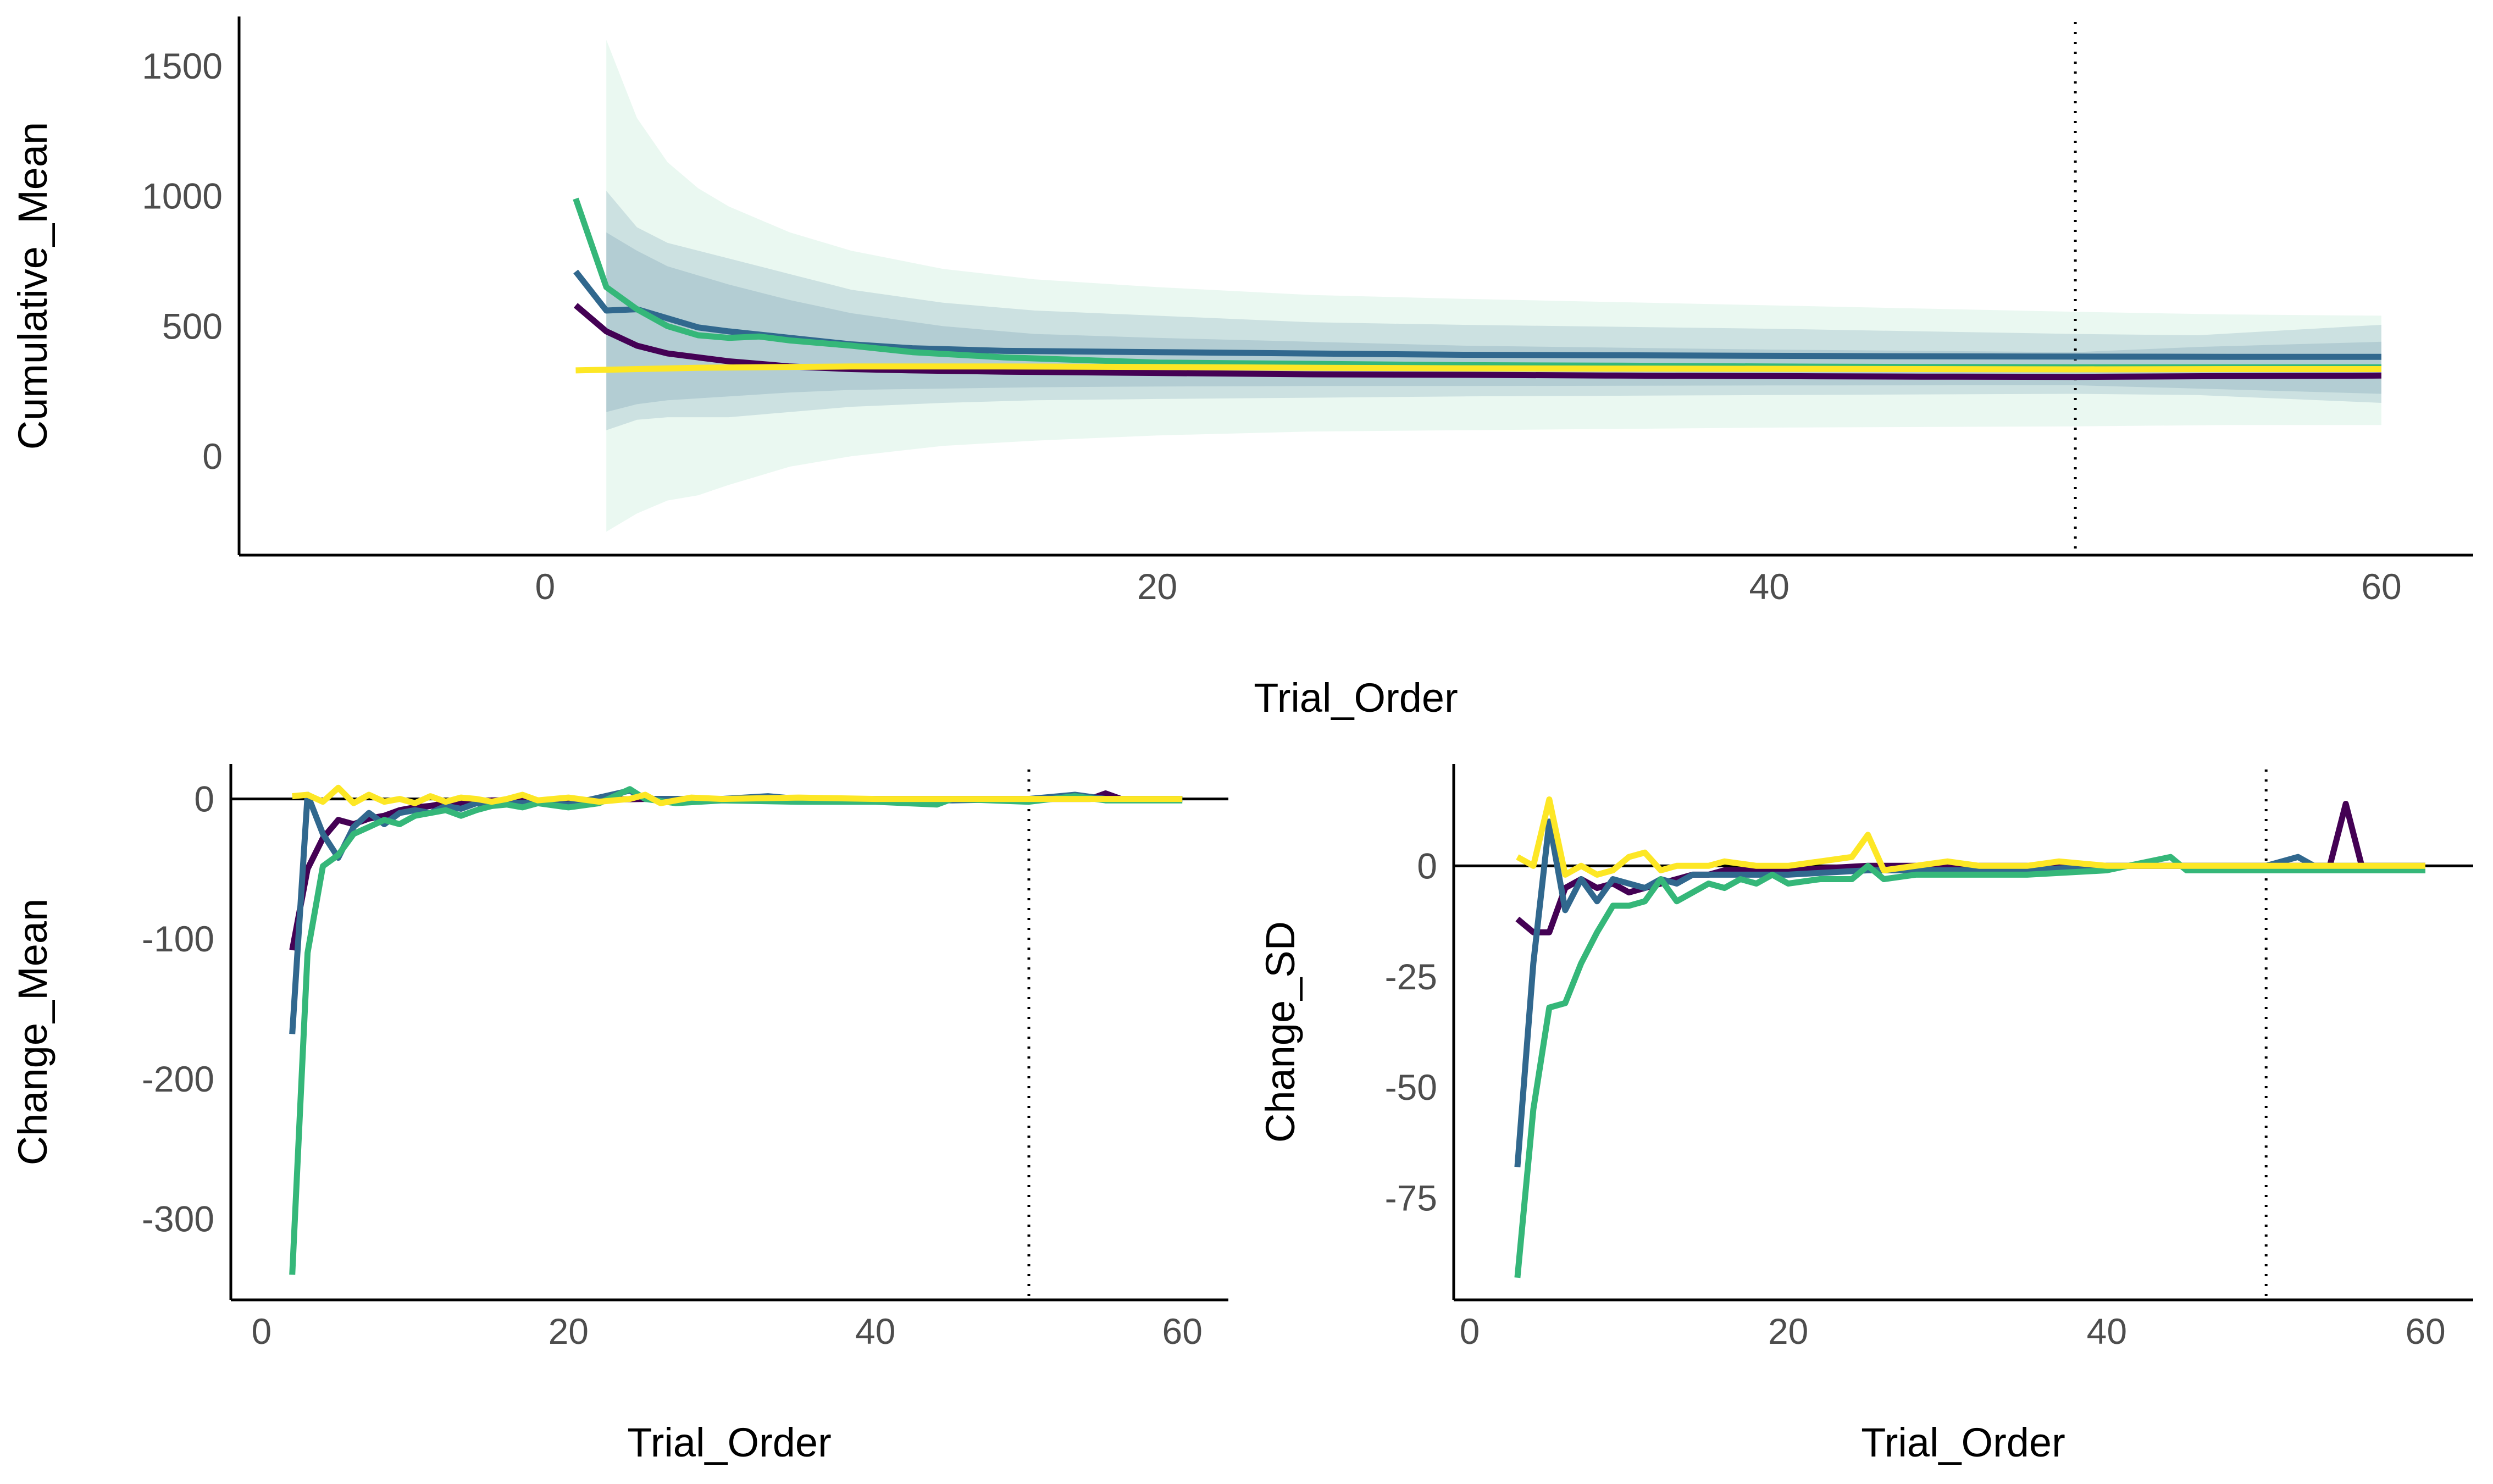  I want to click on y-tick-label: -300, so click(178, 1218).